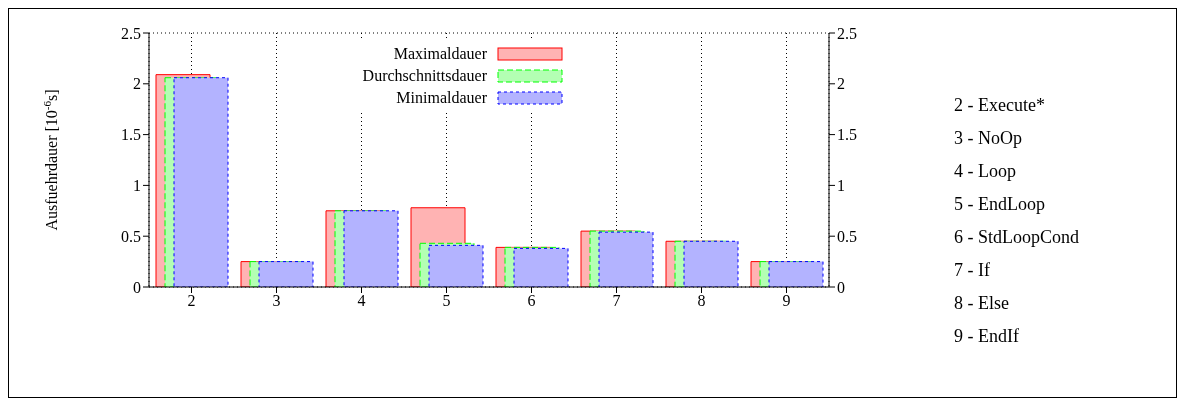  What do you see at coordinates (841, 84) in the screenshot?
I see `y2-tick-label: 2` at bounding box center [841, 84].